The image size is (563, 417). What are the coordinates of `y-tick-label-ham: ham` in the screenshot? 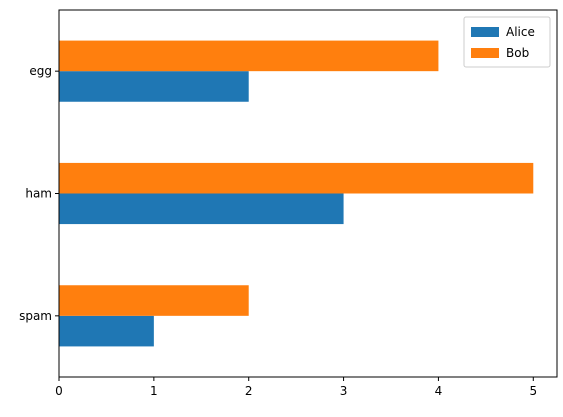 It's located at (38, 194).